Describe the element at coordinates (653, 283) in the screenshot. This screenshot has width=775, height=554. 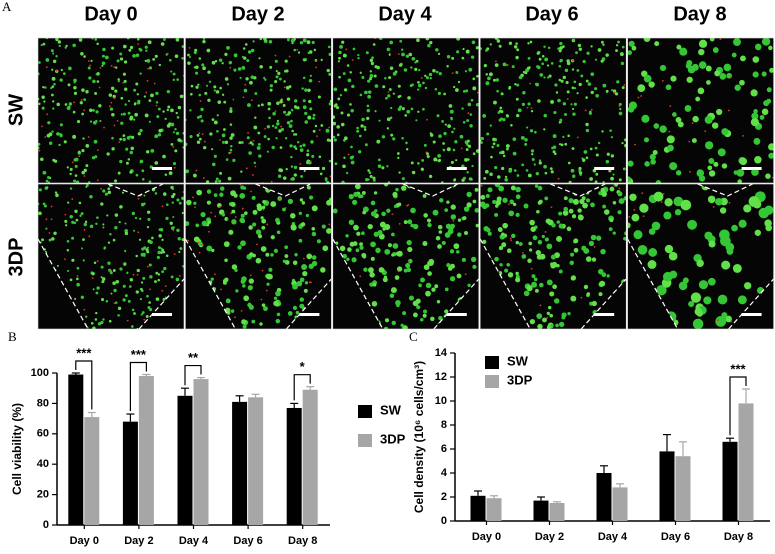
I see `pore-edge` at that location.